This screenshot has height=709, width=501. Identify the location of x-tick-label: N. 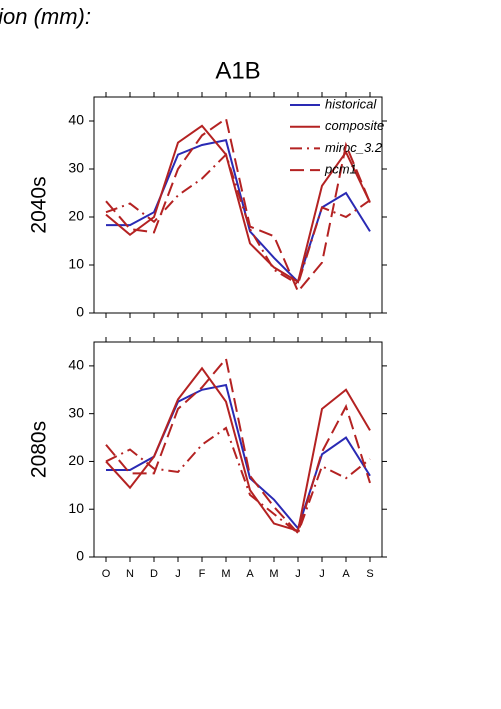
(130, 574).